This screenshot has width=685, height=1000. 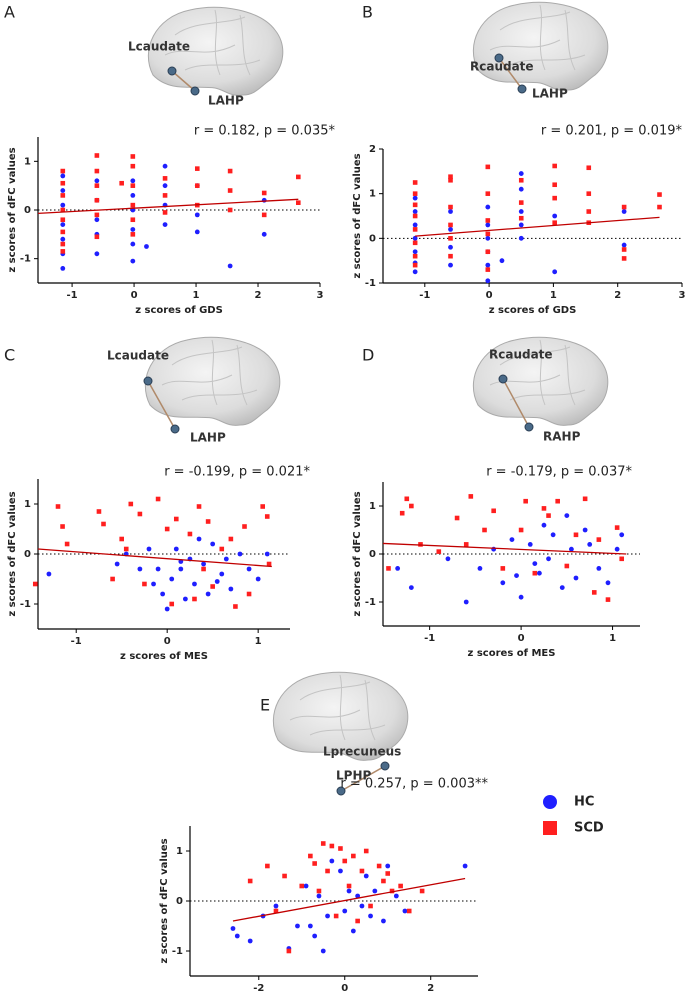 What do you see at coordinates (372, 149) in the screenshot?
I see `y-tick-label: 2` at bounding box center [372, 149].